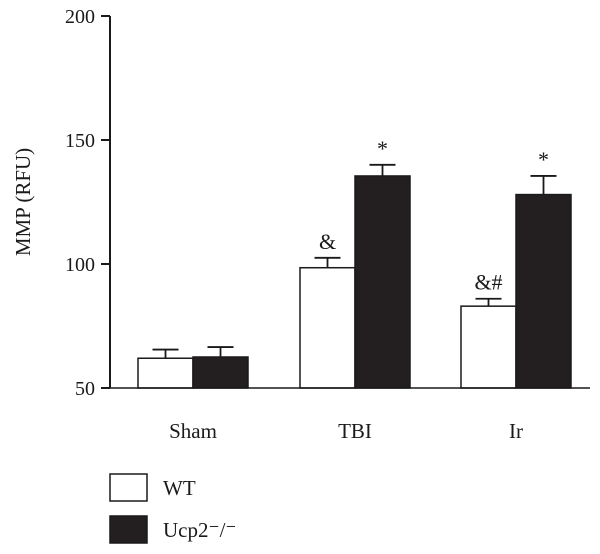 This screenshot has width=600, height=554. Describe the element at coordinates (488, 282) in the screenshot. I see `significance-marker: &#` at that location.